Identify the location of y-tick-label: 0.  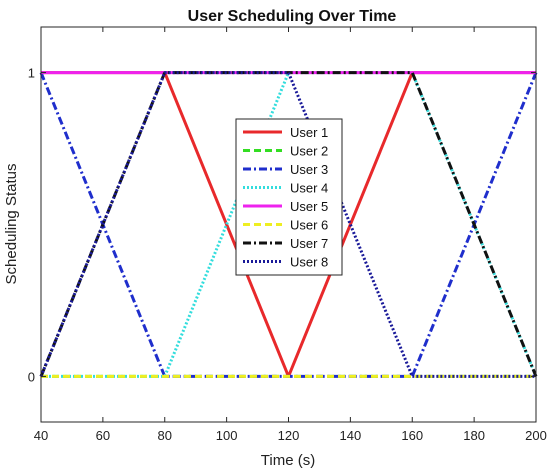
(31, 376).